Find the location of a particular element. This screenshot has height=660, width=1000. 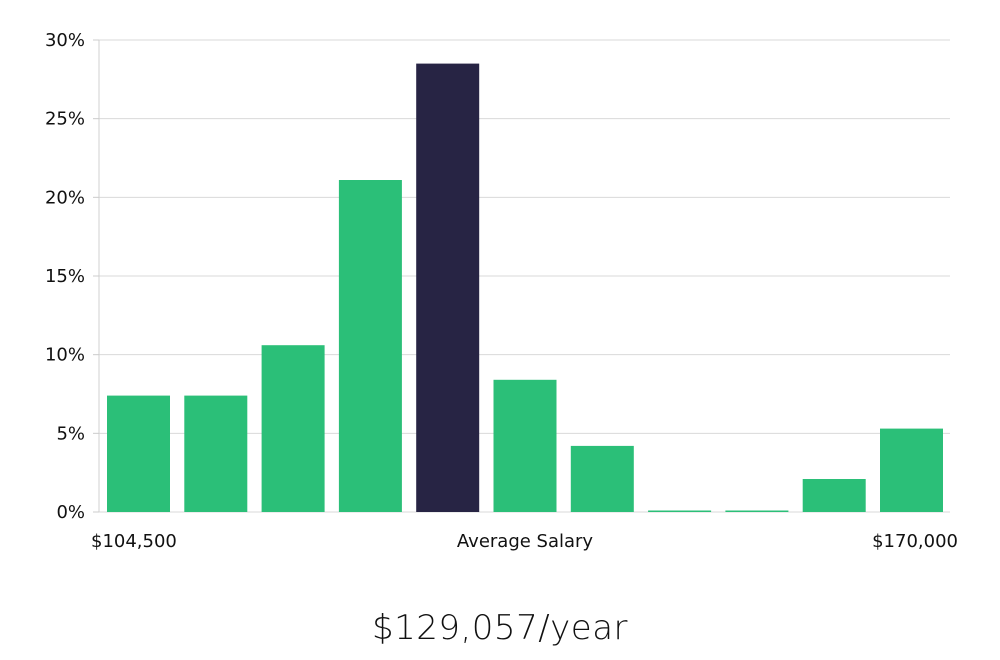

y-tick-label: 25% is located at coordinates (65, 119).